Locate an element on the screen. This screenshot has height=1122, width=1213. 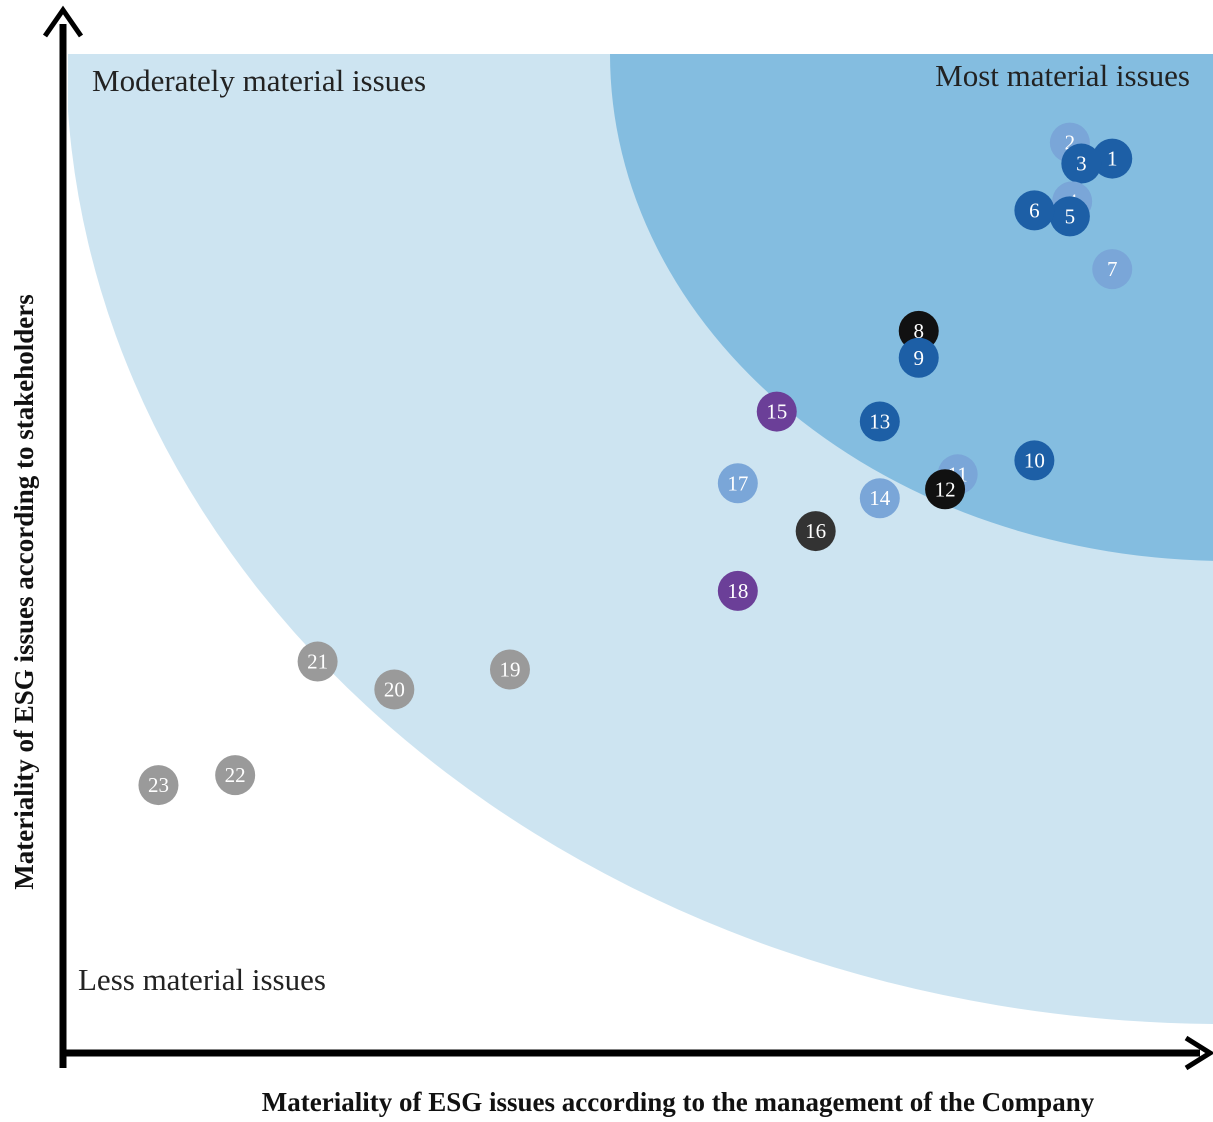
data-point-19: 19 is located at coordinates (509, 669).